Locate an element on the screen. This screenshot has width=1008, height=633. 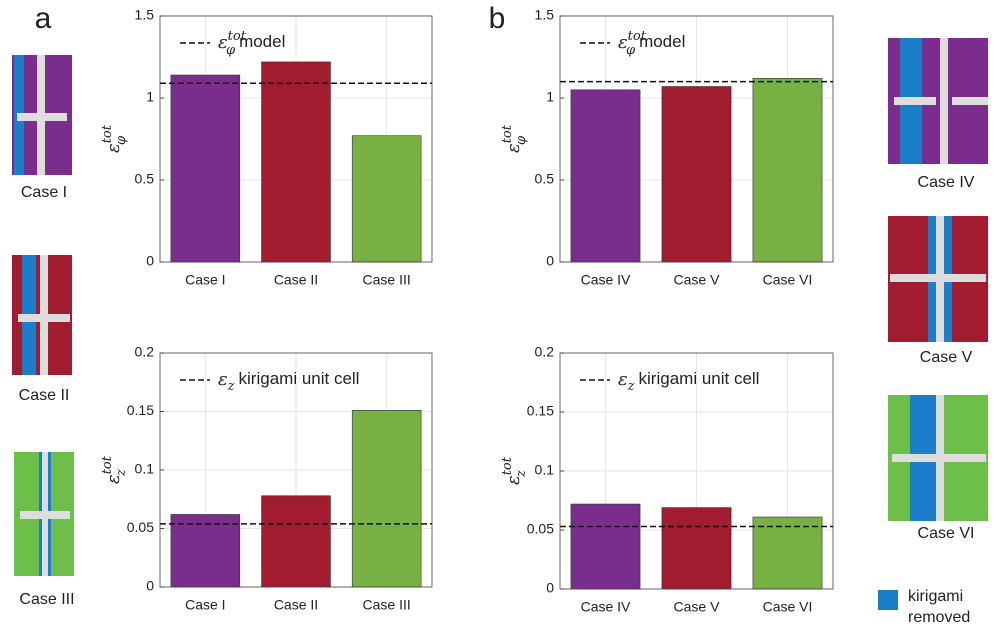
legend-text: kirigami is located at coordinates (935, 596).